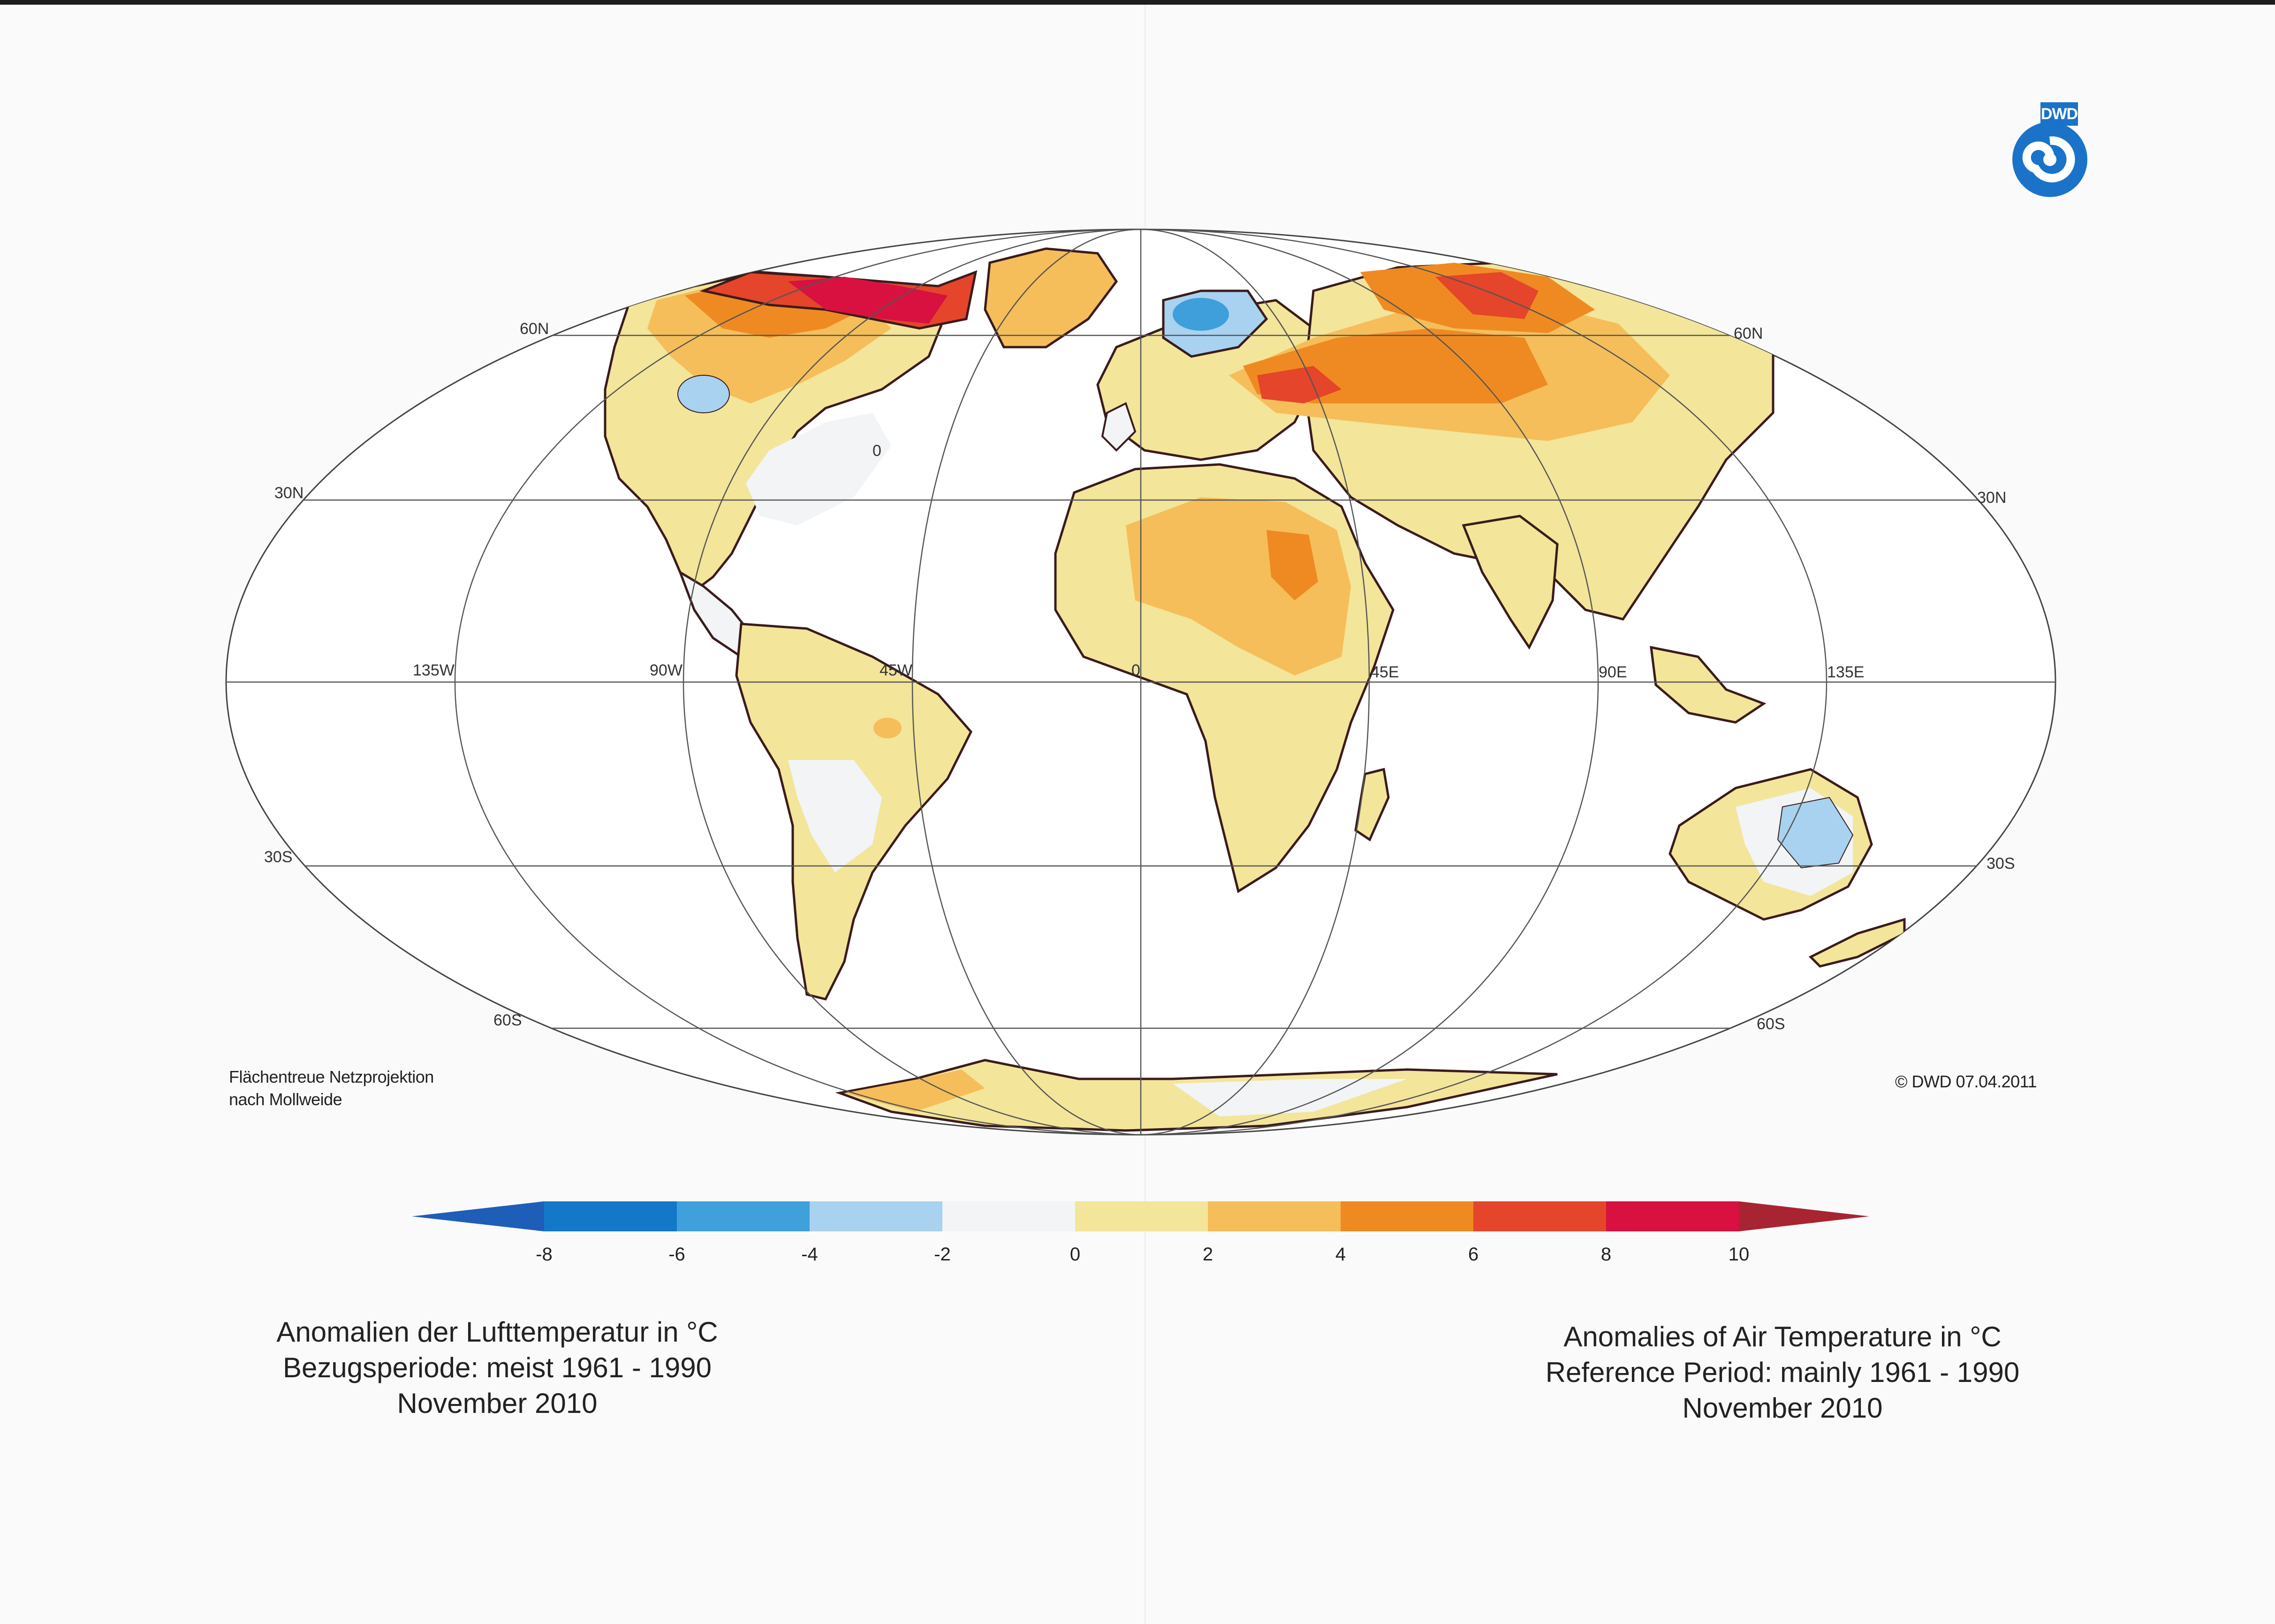 This screenshot has width=2275, height=1624. Describe the element at coordinates (1613, 672) in the screenshot. I see `lon-label: 90E` at that location.